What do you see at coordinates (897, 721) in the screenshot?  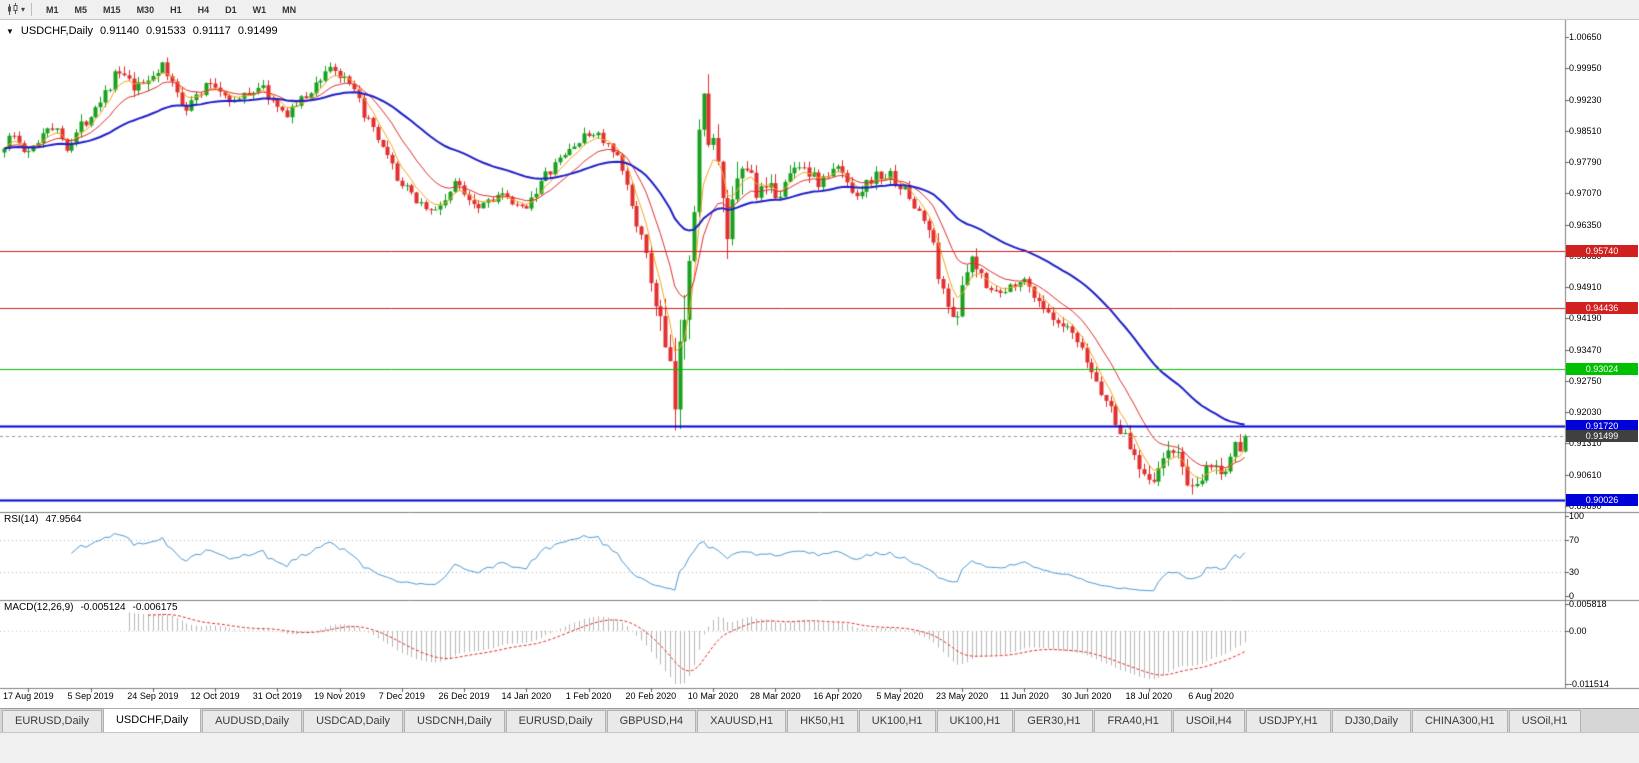 I see `chart-tab-9-uk100-h1: UK100,H1` at bounding box center [897, 721].